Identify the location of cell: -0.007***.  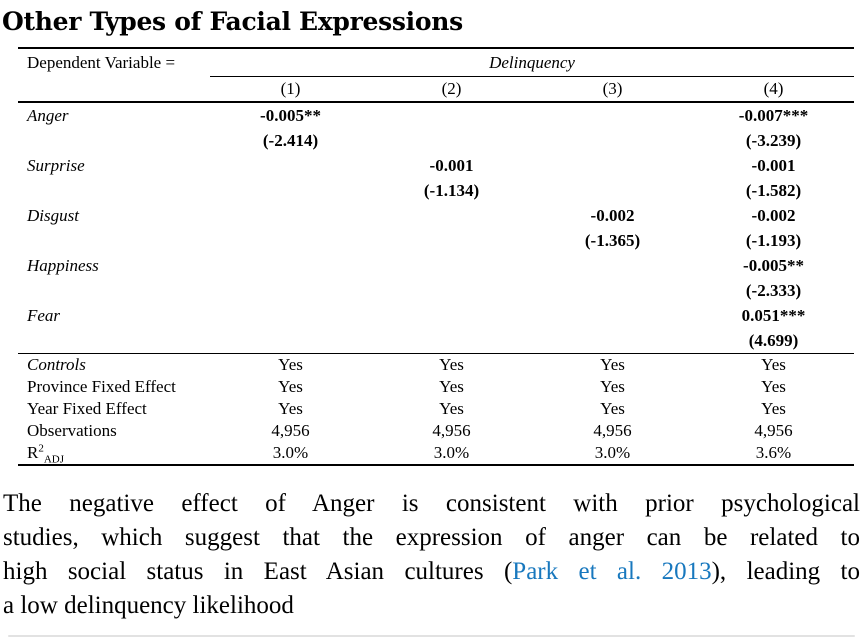
(773, 115).